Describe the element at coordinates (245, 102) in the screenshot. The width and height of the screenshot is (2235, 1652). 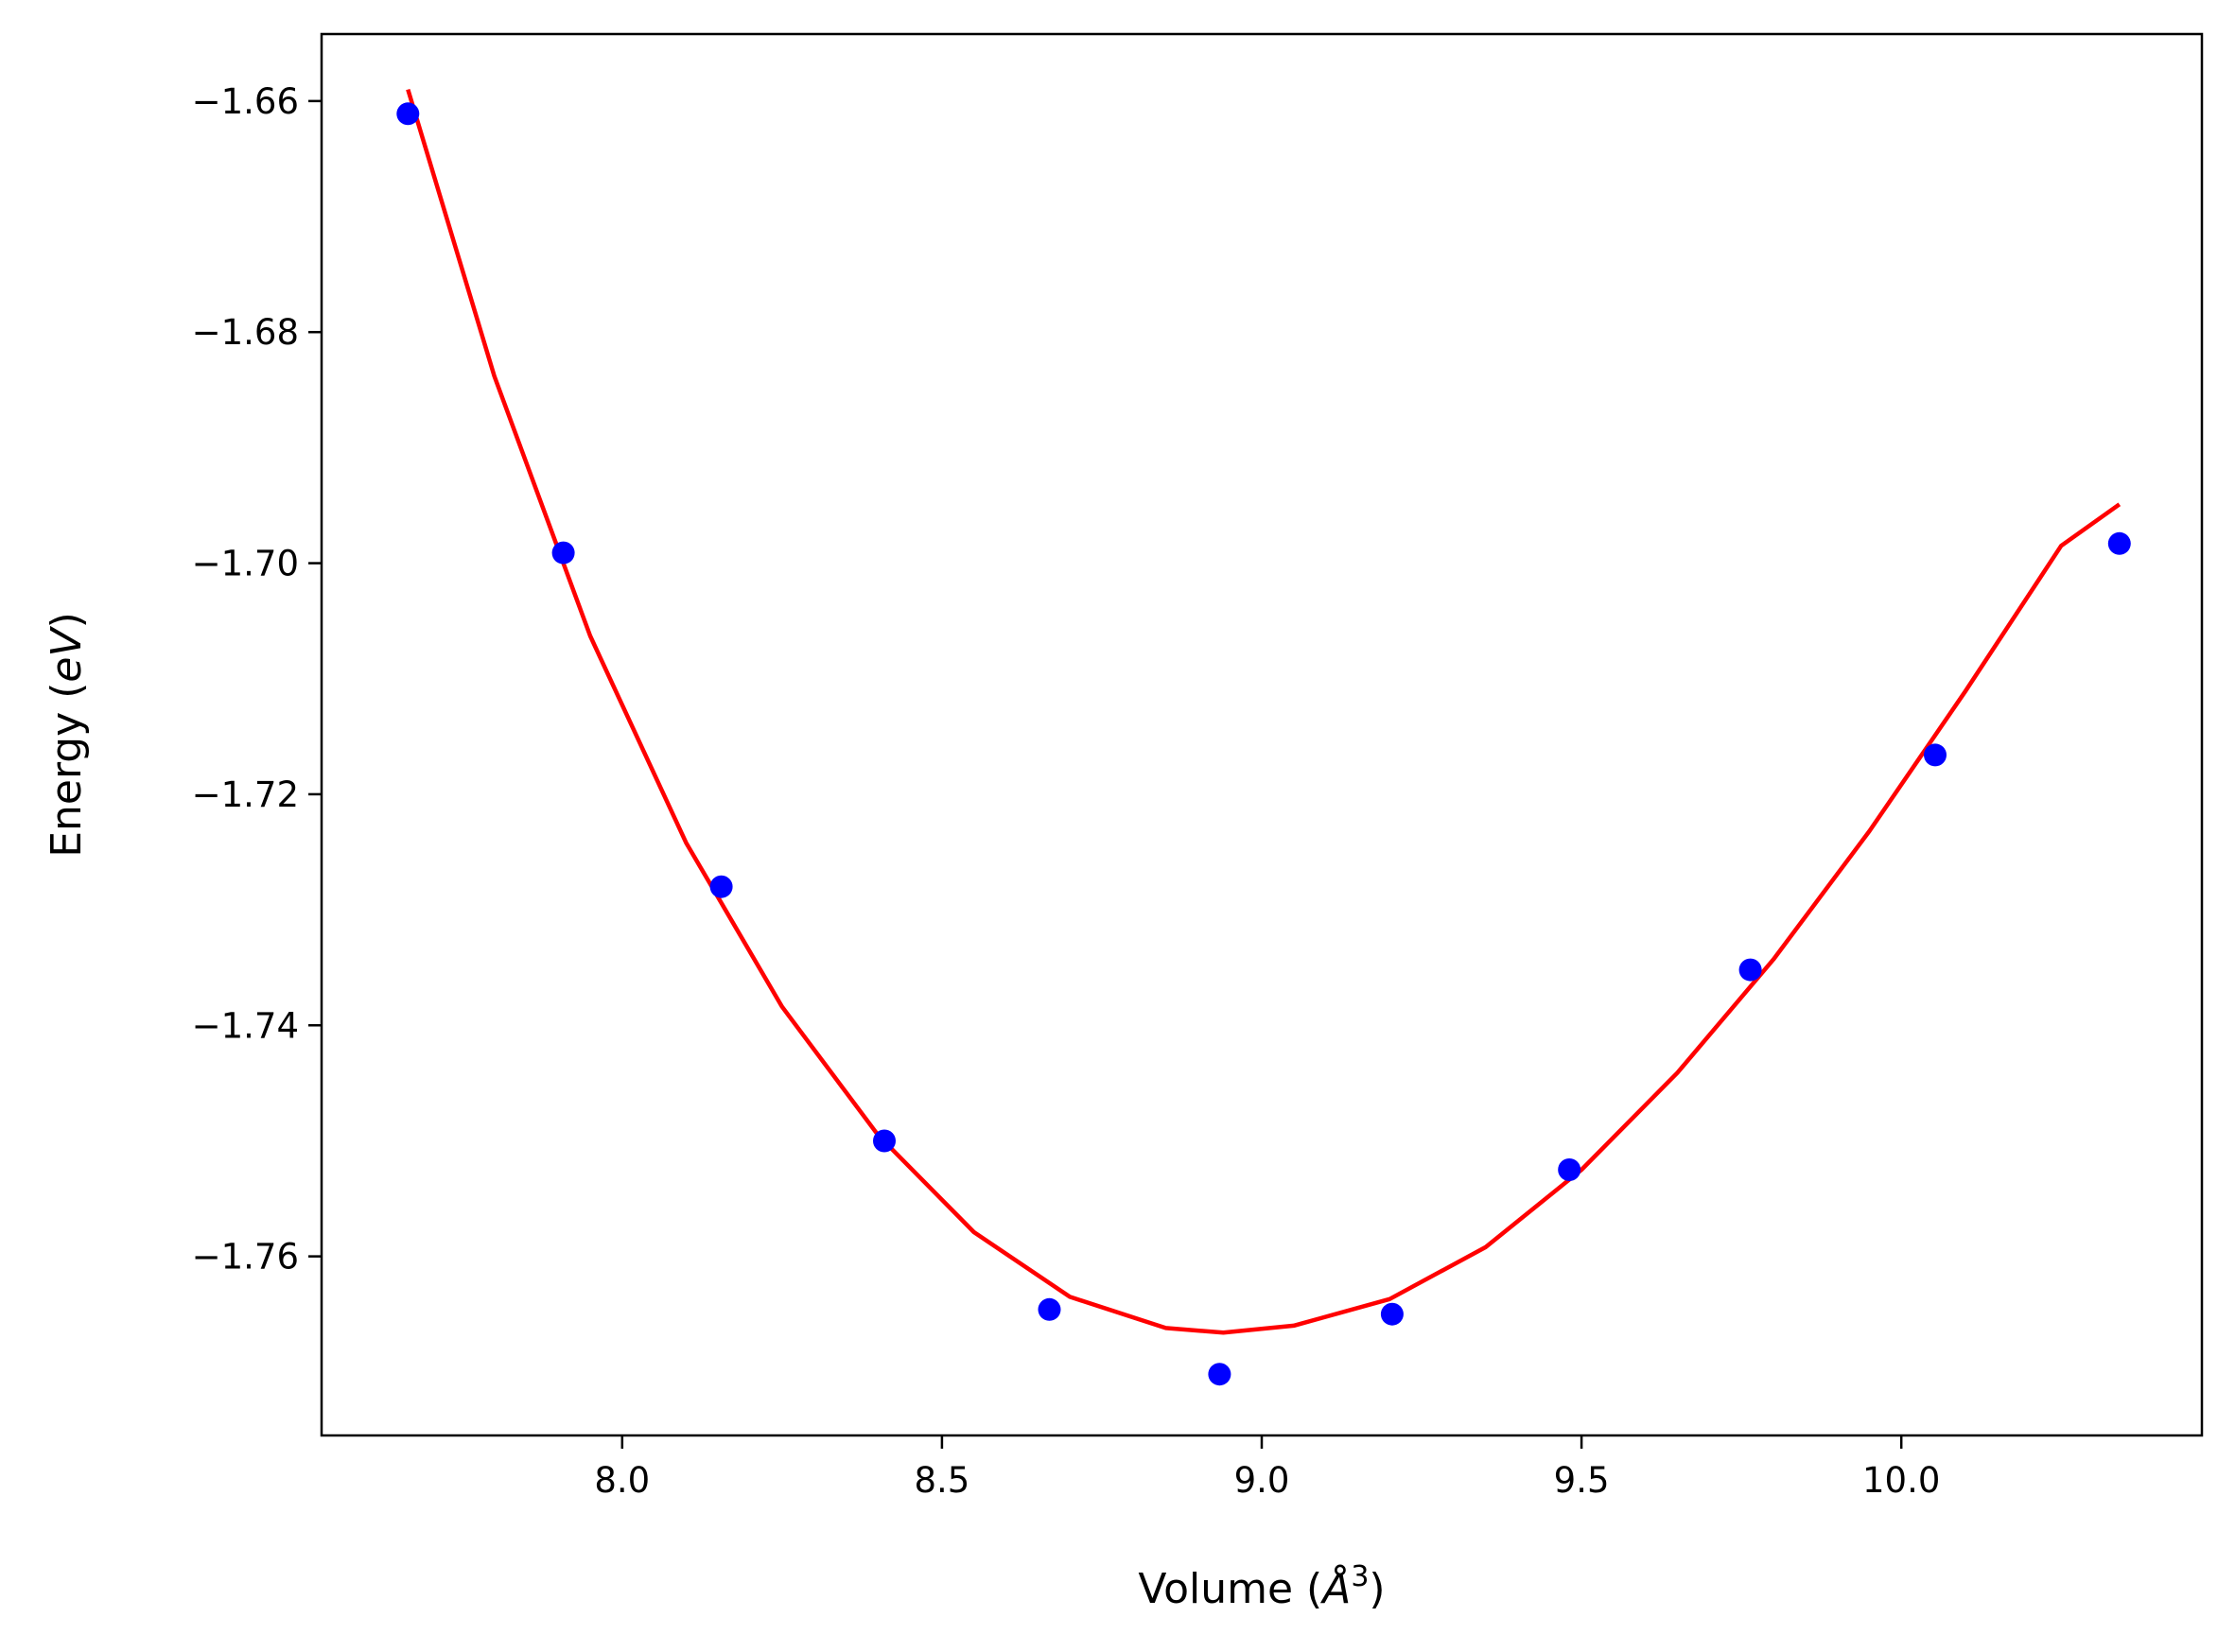
I see `y-tick-label: −1.66` at that location.